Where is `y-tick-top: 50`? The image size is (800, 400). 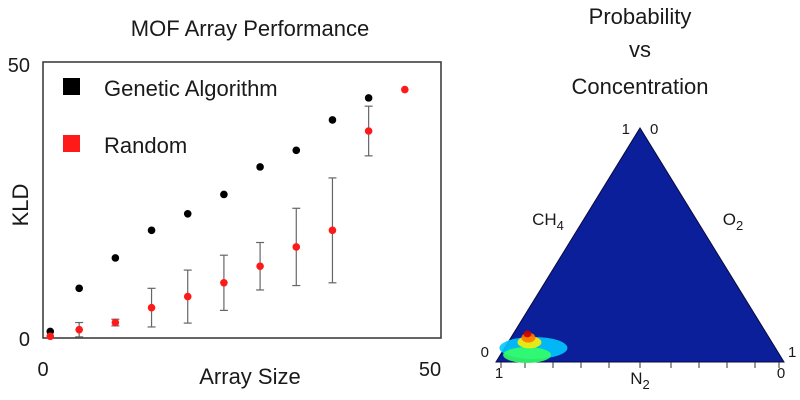
y-tick-top: 50 is located at coordinates (19, 66).